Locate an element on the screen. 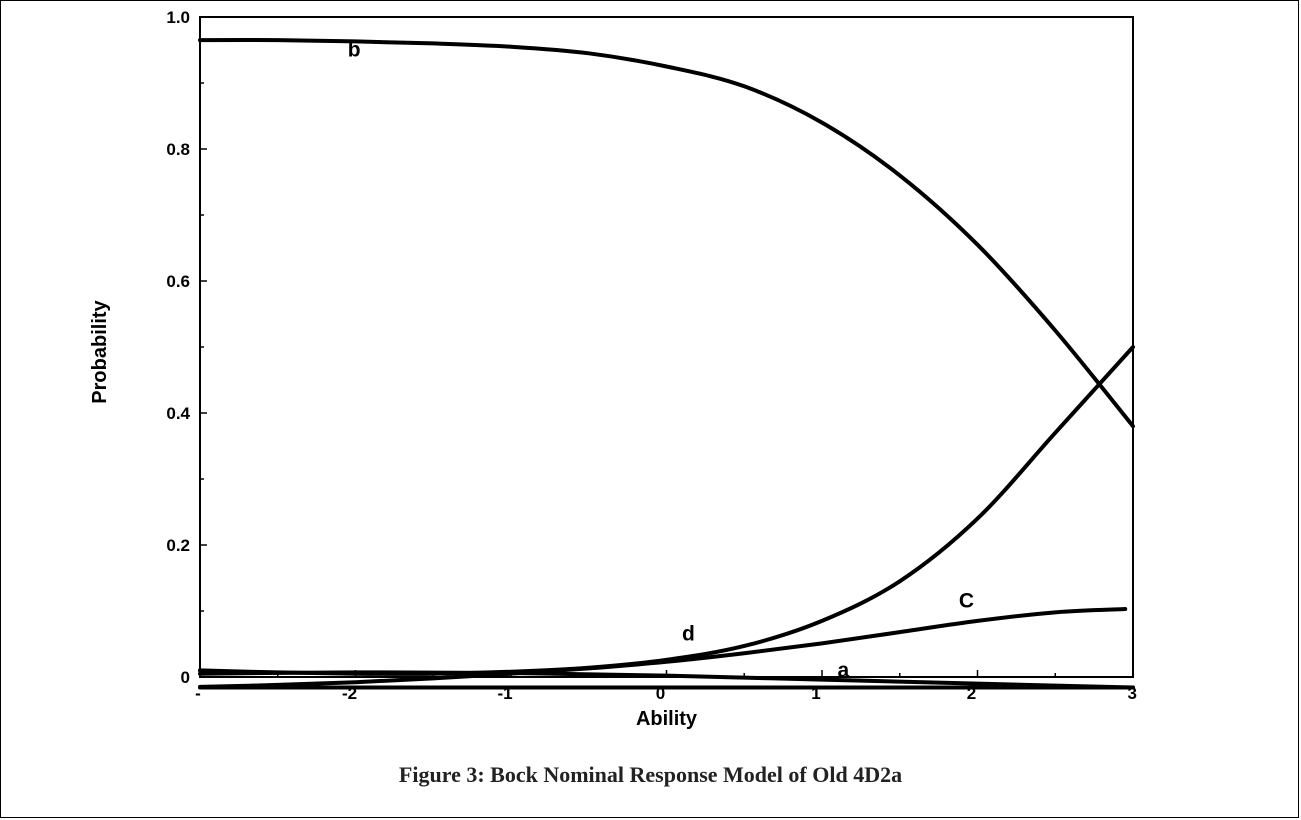  x-tick-label: 3 is located at coordinates (1132, 693).